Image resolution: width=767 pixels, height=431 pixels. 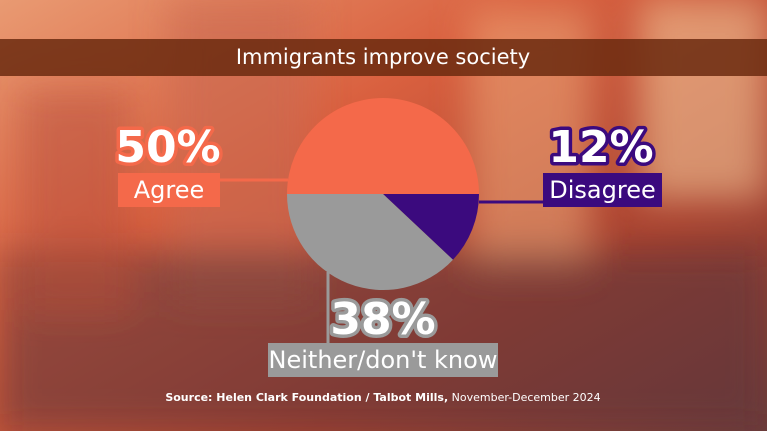 I want to click on title-bar, so click(x=383, y=57).